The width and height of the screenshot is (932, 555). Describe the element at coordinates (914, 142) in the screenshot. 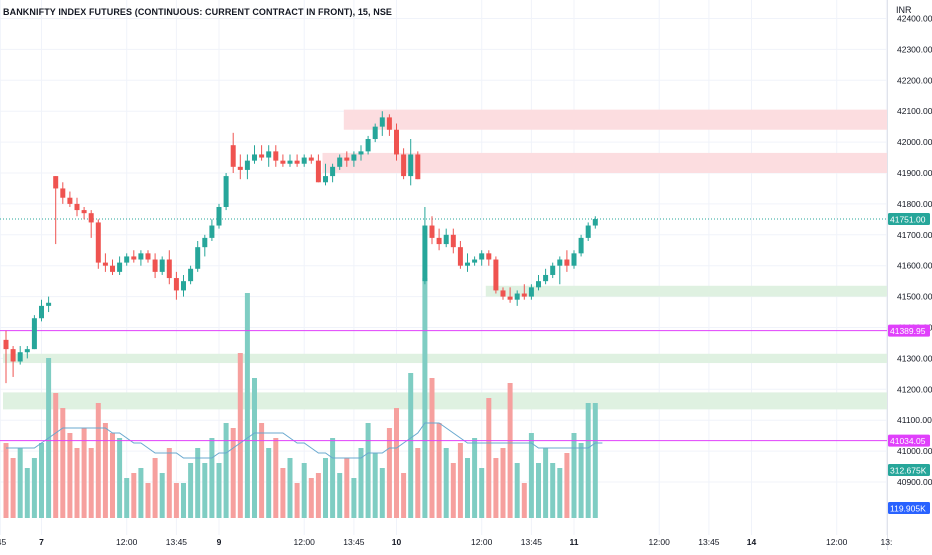

I see `price-tick-label: 42000.00` at that location.